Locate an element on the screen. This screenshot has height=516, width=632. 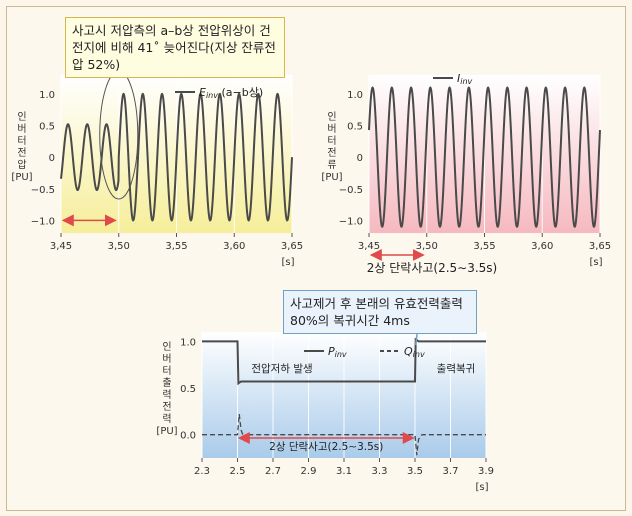
power-xtick-label: 2.7 is located at coordinates (273, 471).